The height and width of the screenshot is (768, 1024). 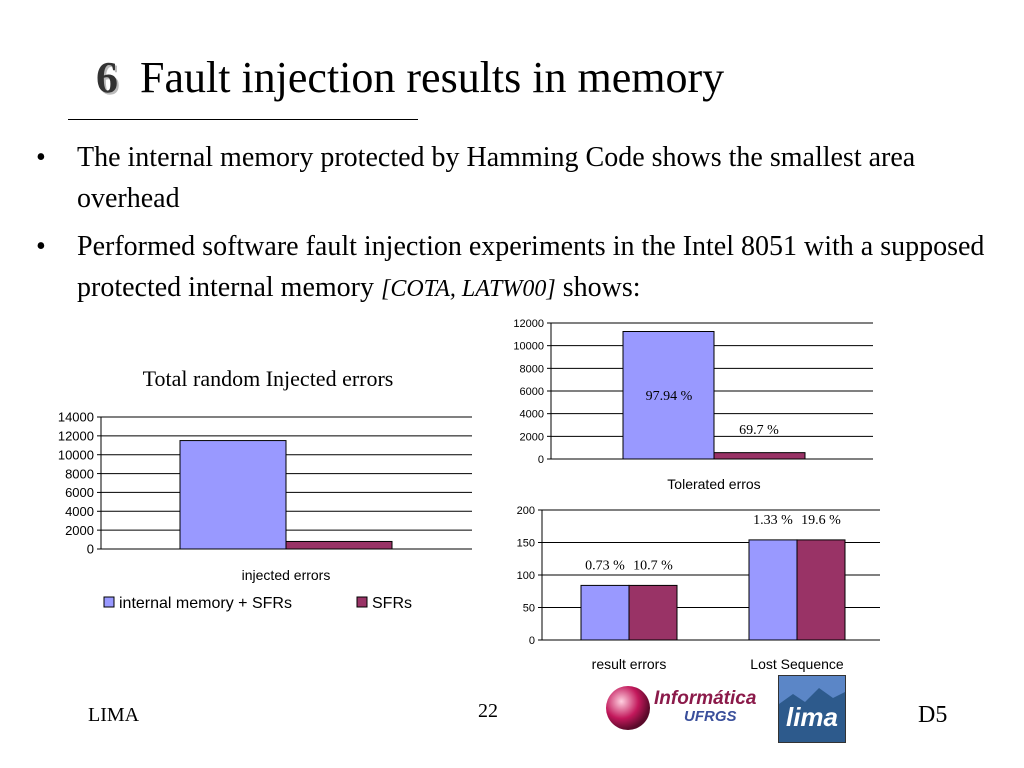 I want to click on logo-line1: Informática, so click(x=705, y=698).